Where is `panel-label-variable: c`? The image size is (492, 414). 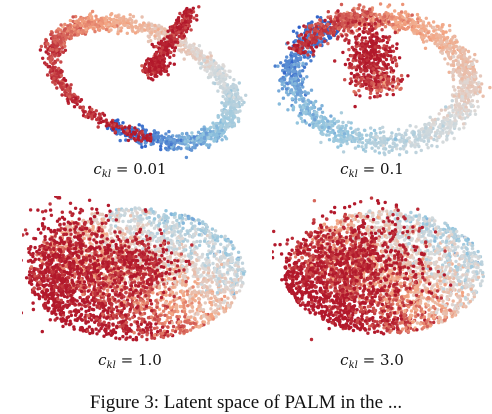 panel-label-variable: c is located at coordinates (344, 169).